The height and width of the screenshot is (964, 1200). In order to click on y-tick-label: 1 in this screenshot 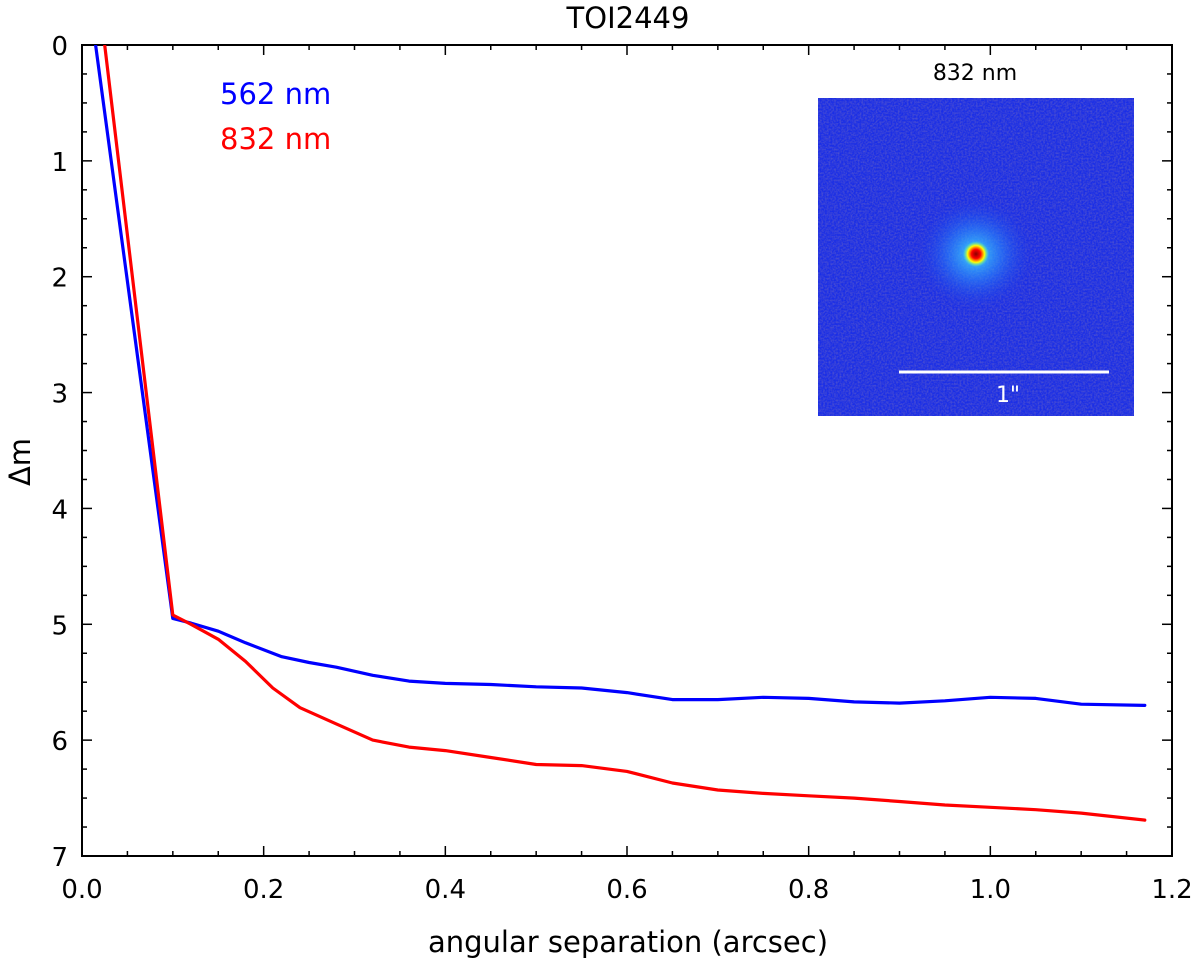, I will do `click(59, 163)`.